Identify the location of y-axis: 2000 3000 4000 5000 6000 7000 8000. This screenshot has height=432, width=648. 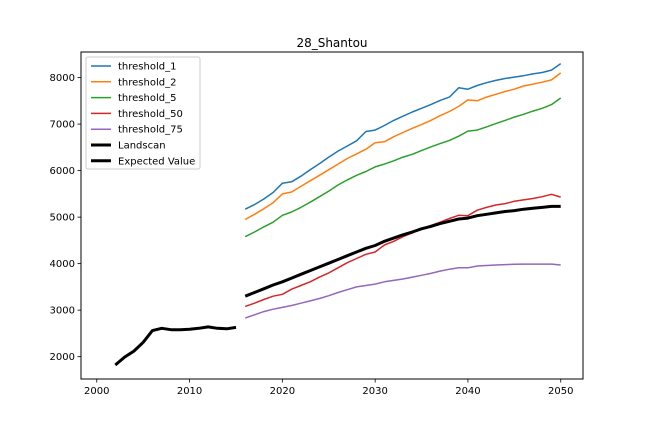
(65, 218).